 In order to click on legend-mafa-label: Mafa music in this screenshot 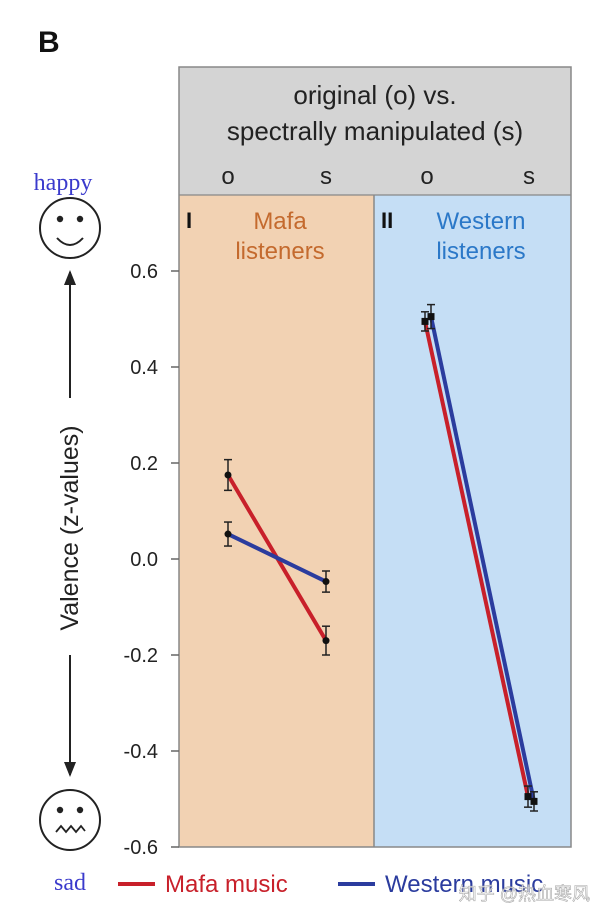, I will do `click(226, 884)`.